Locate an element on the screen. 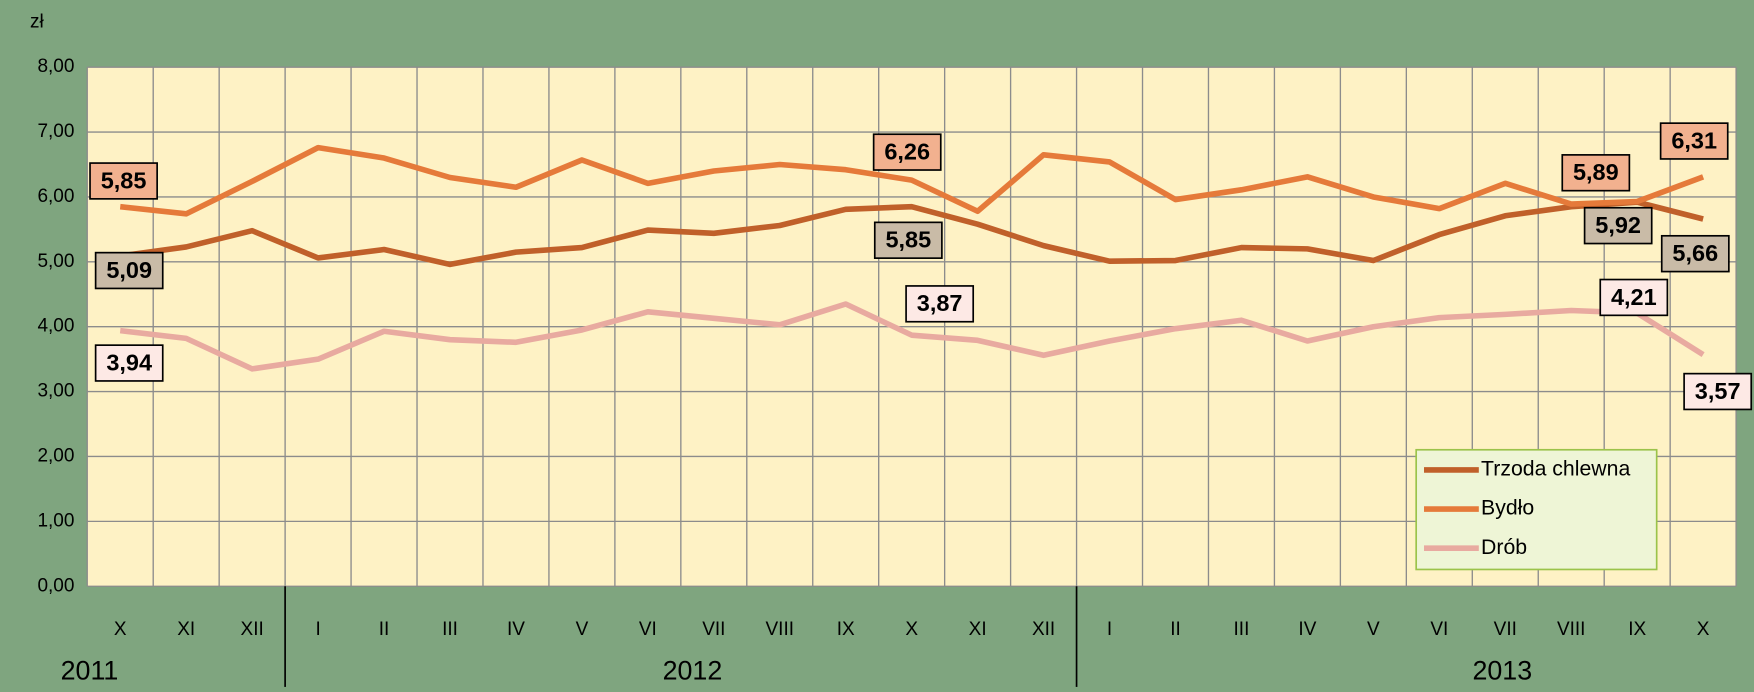 The width and height of the screenshot is (1754, 692). y-tick-label: 0,00 is located at coordinates (55, 585).